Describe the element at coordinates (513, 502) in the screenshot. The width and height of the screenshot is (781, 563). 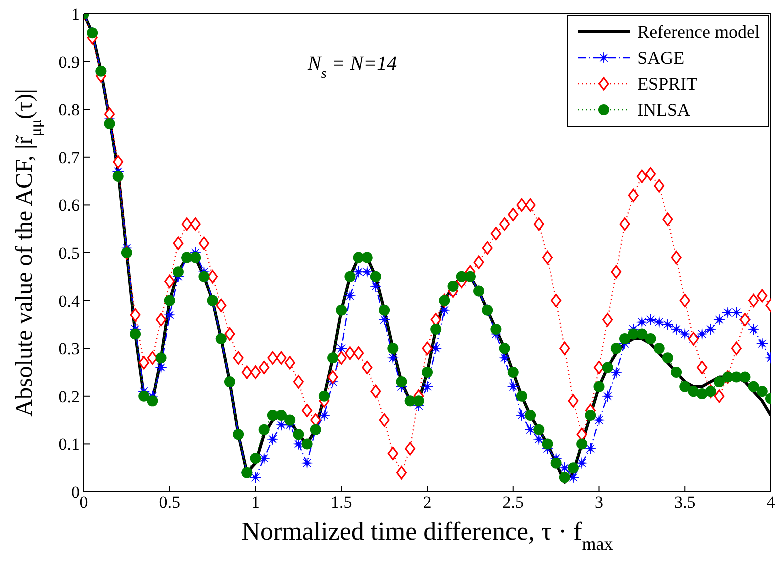
I see `x-tick-label: 2.5` at that location.